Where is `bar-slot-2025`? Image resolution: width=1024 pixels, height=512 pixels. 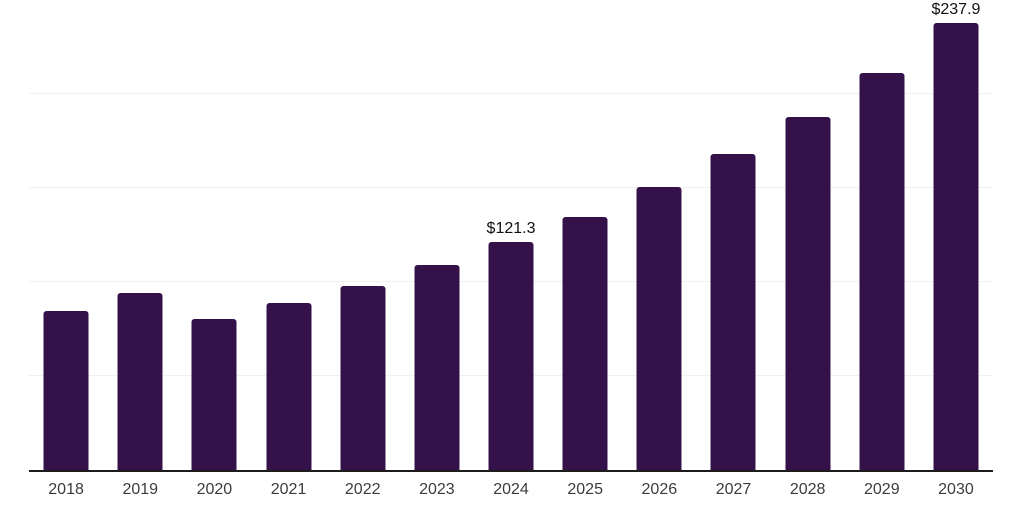 bar-slot-2025 is located at coordinates (585, 235).